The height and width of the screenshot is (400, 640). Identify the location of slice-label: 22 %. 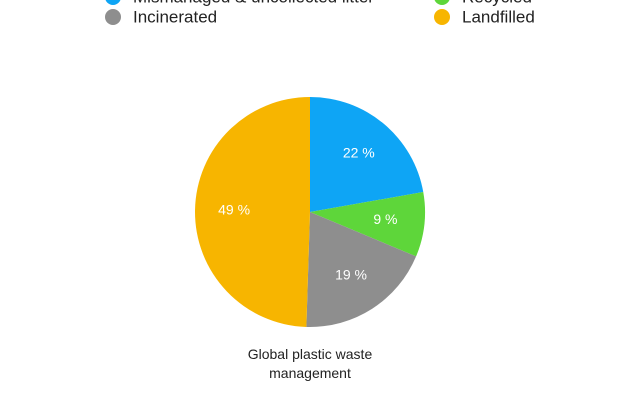
(359, 153).